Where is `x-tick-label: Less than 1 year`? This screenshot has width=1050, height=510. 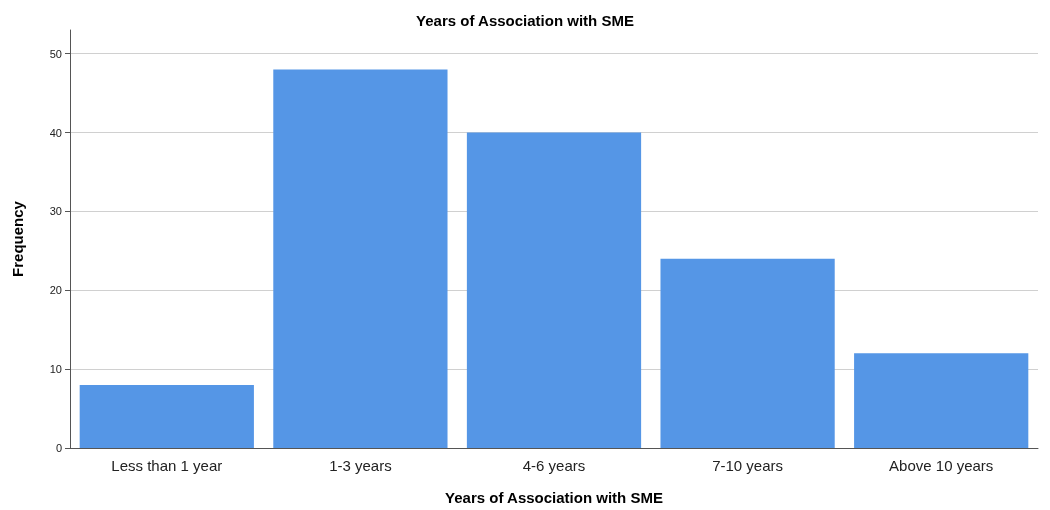 x-tick-label: Less than 1 year is located at coordinates (167, 465).